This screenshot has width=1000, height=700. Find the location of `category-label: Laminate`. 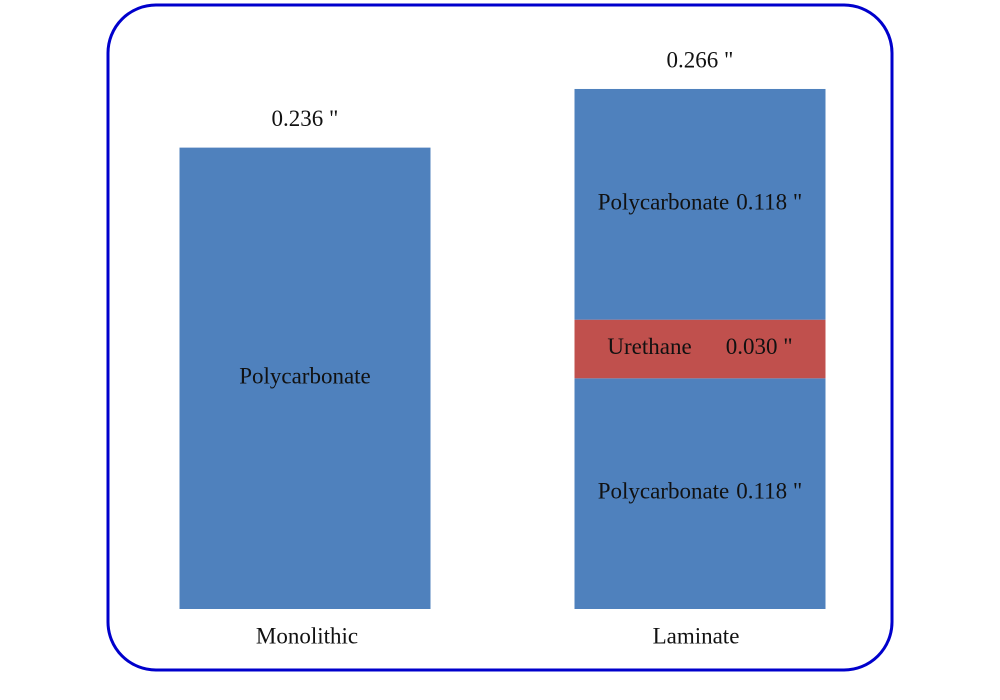

category-label: Laminate is located at coordinates (696, 635).